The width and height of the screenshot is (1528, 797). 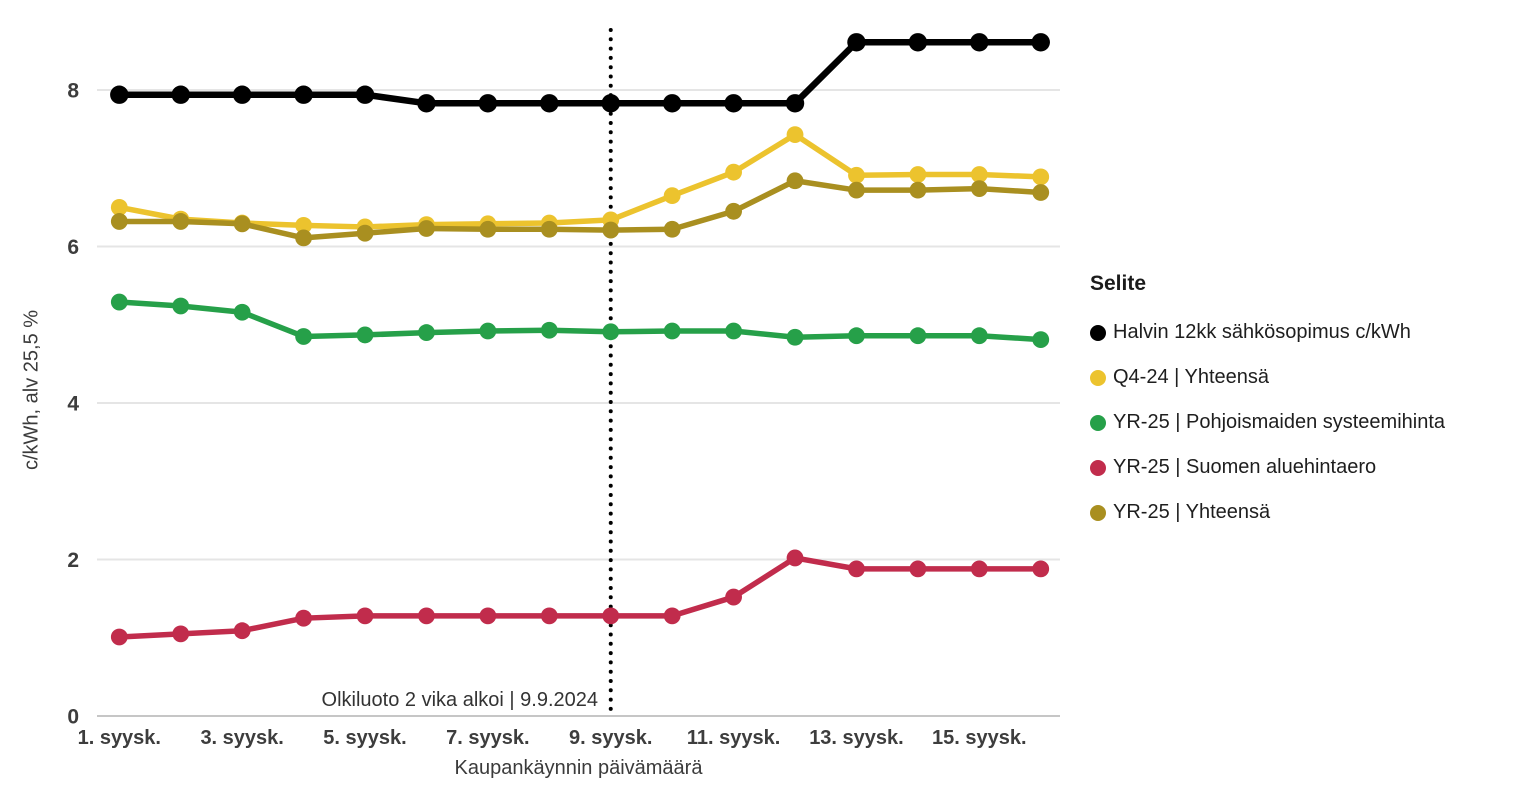 What do you see at coordinates (365, 616) in the screenshot?
I see `data-point-s3-d5` at bounding box center [365, 616].